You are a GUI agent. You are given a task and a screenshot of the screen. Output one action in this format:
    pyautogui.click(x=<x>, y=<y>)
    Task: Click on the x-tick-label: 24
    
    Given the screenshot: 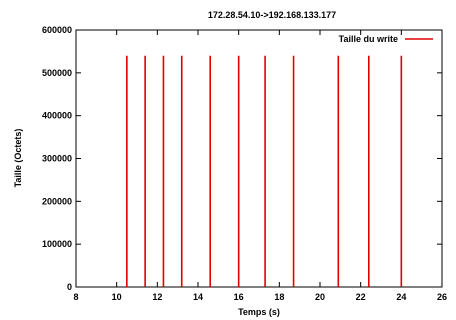 What is the action you would take?
    pyautogui.click(x=401, y=297)
    